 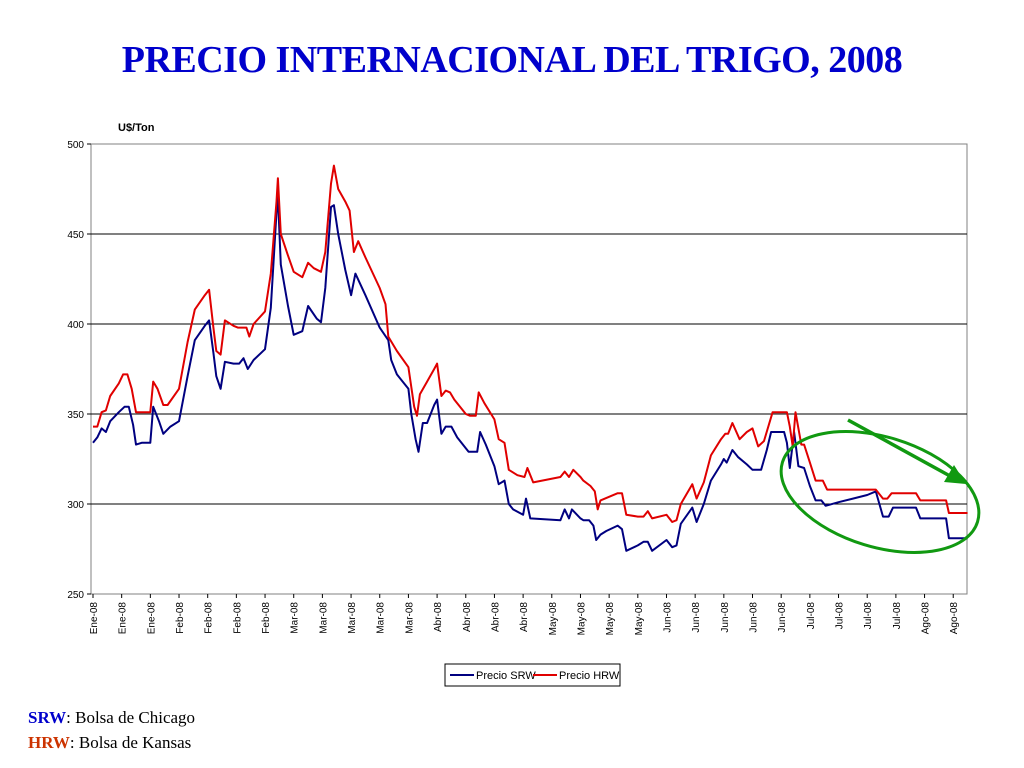 What do you see at coordinates (75, 235) in the screenshot?
I see `y-tick-label: 450` at bounding box center [75, 235].